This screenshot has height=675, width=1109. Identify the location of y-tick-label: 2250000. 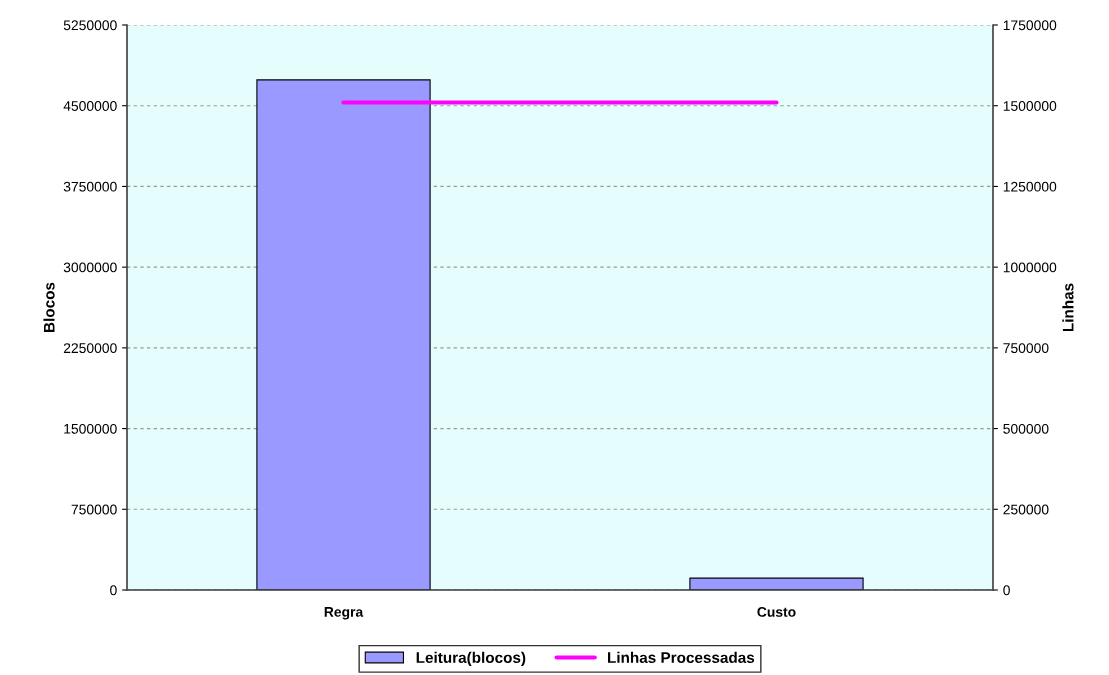
(90, 348).